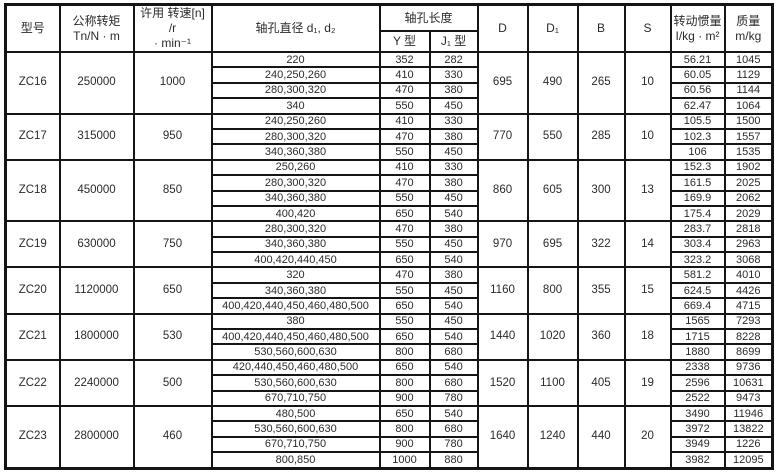  Describe the element at coordinates (697, 106) in the screenshot. I see `cell-inertia: 62.47` at that location.